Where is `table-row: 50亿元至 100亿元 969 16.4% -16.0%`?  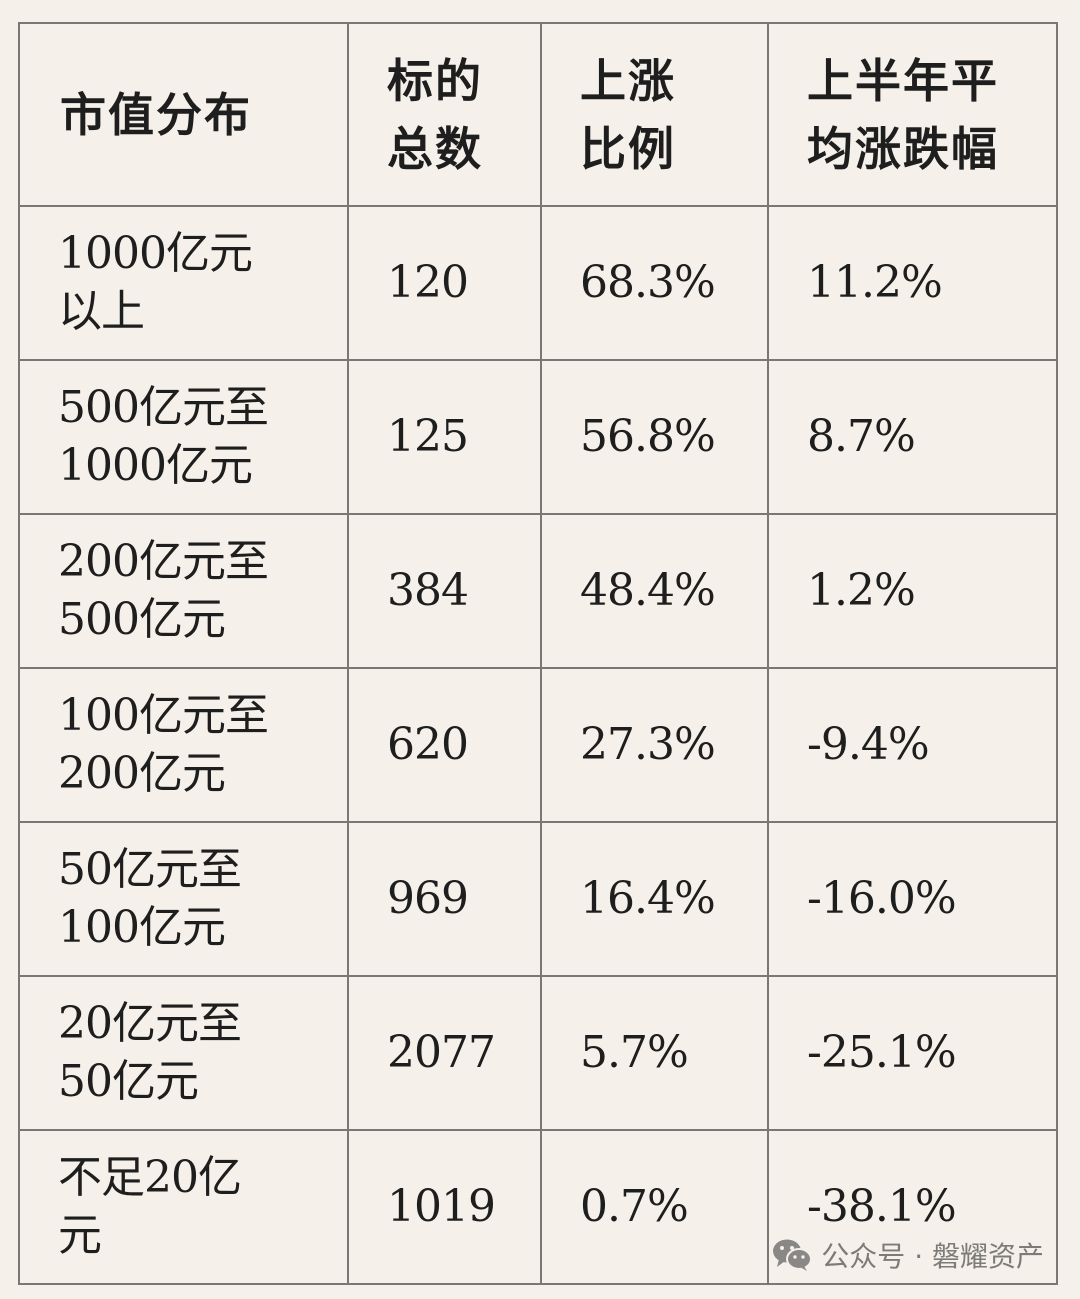 table-row: 50亿元至 100亿元 969 16.4% -16.0% is located at coordinates (538, 899).